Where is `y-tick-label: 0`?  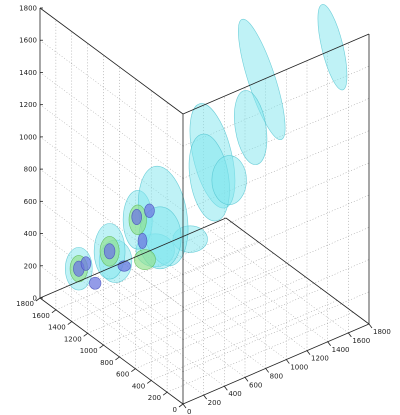 y-tick-label: 0 is located at coordinates (175, 410).